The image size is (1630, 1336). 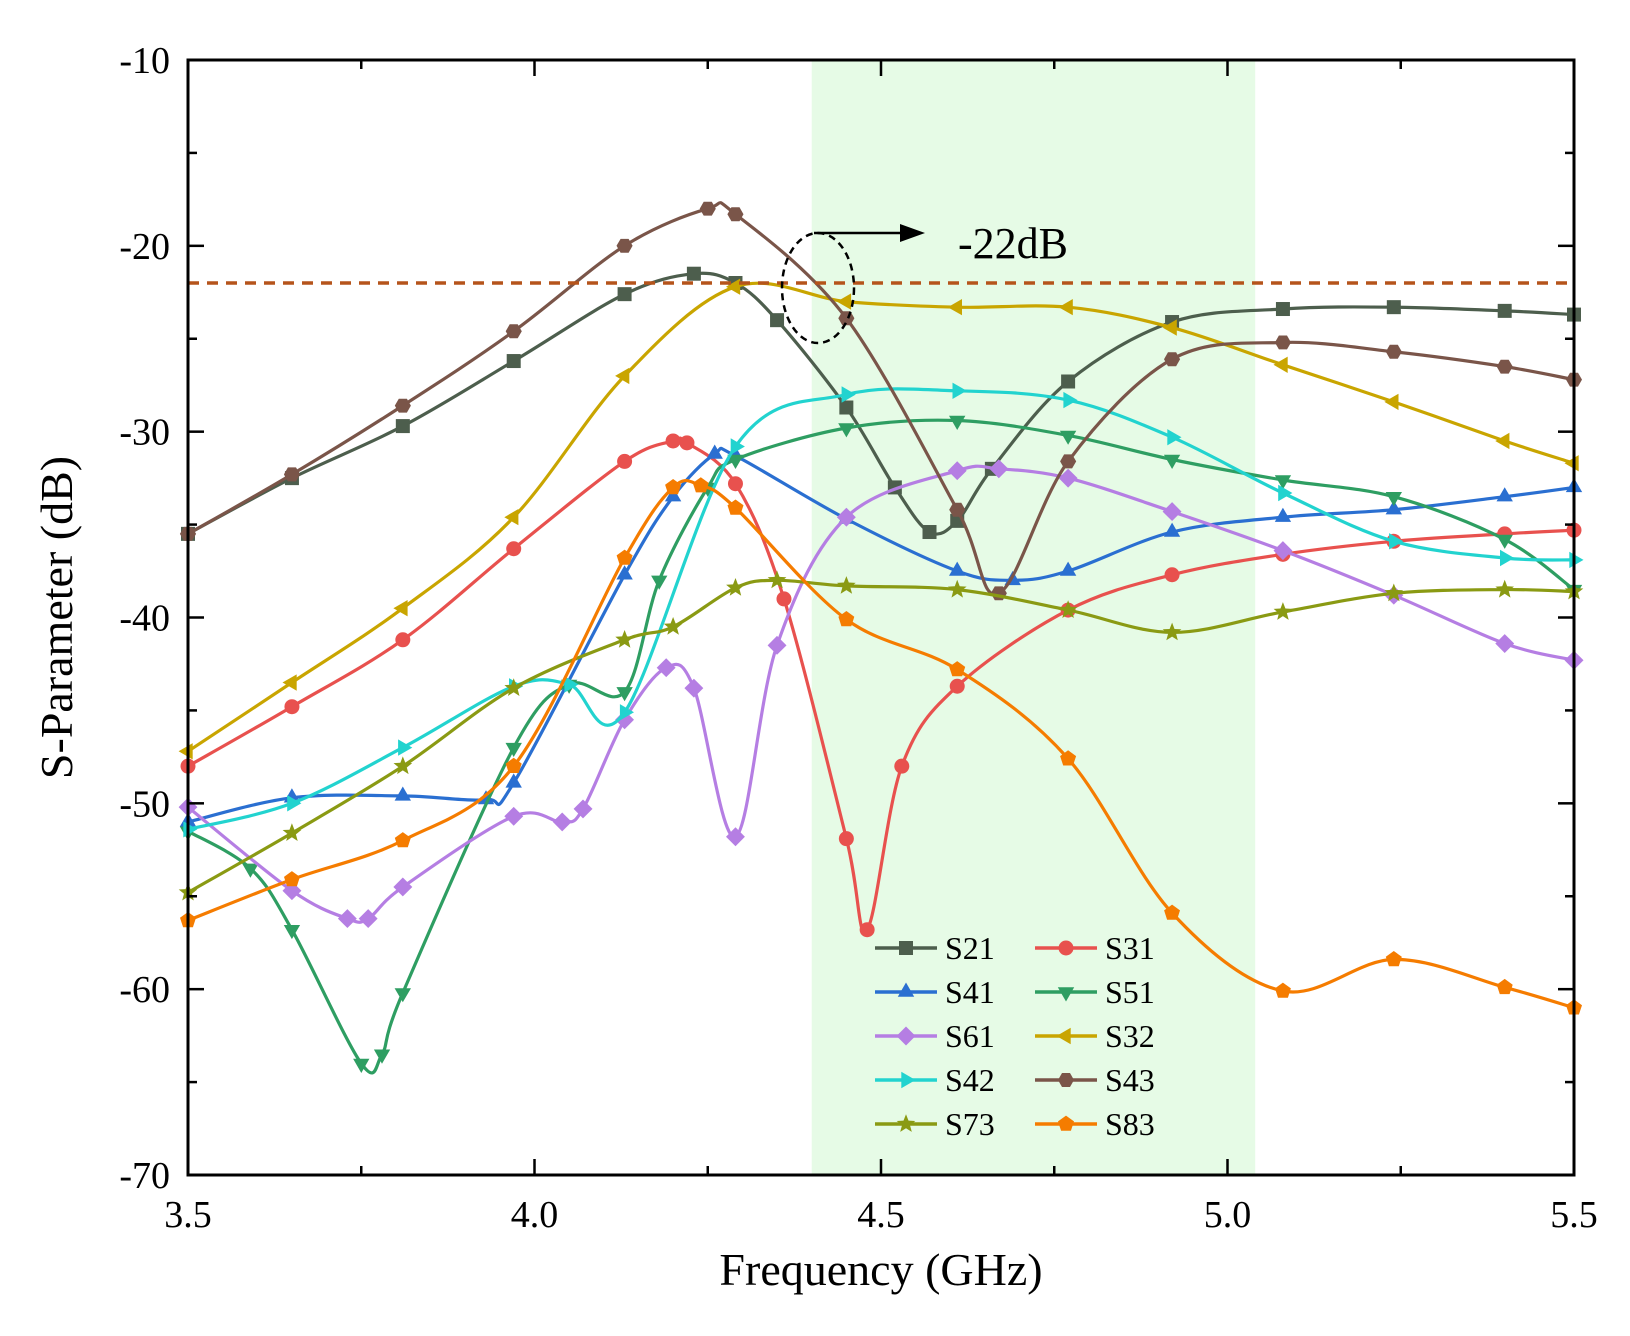 What do you see at coordinates (880, 1269) in the screenshot?
I see `x-axis-label: Frequency (GHz)` at bounding box center [880, 1269].